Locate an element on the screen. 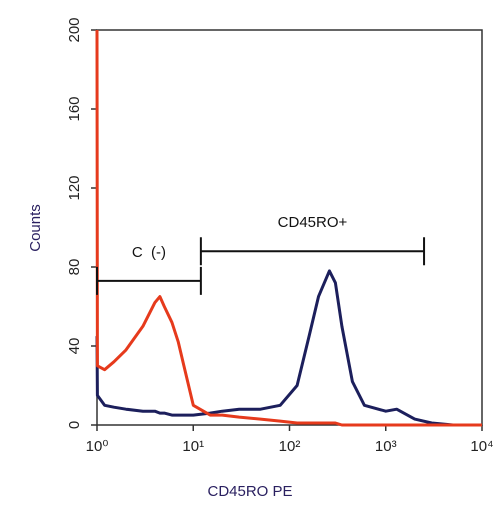  x-tick-label: 10¹ is located at coordinates (193, 446).